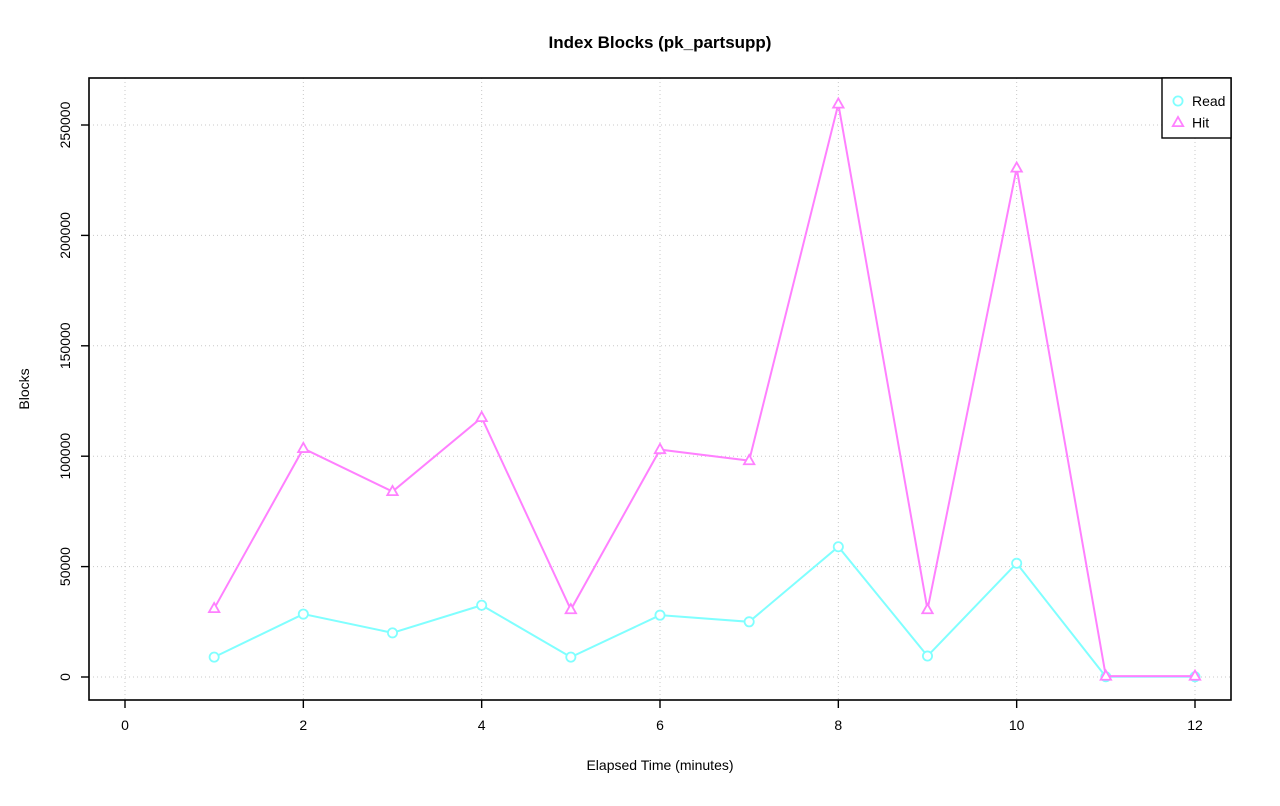 This screenshot has width=1280, height=806. Describe the element at coordinates (704, 611) in the screenshot. I see `series-line-read` at that location.